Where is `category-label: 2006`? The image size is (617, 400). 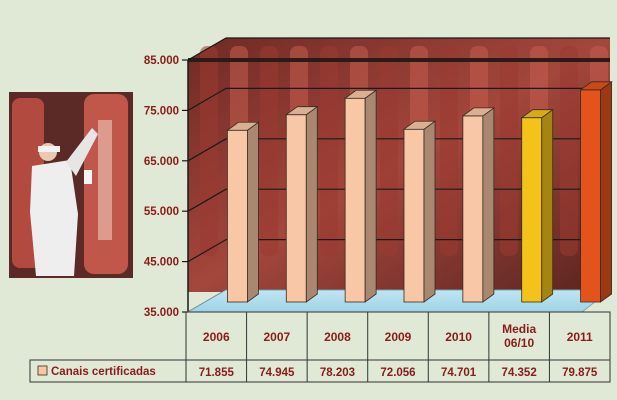 category-label: 2006 is located at coordinates (216, 337).